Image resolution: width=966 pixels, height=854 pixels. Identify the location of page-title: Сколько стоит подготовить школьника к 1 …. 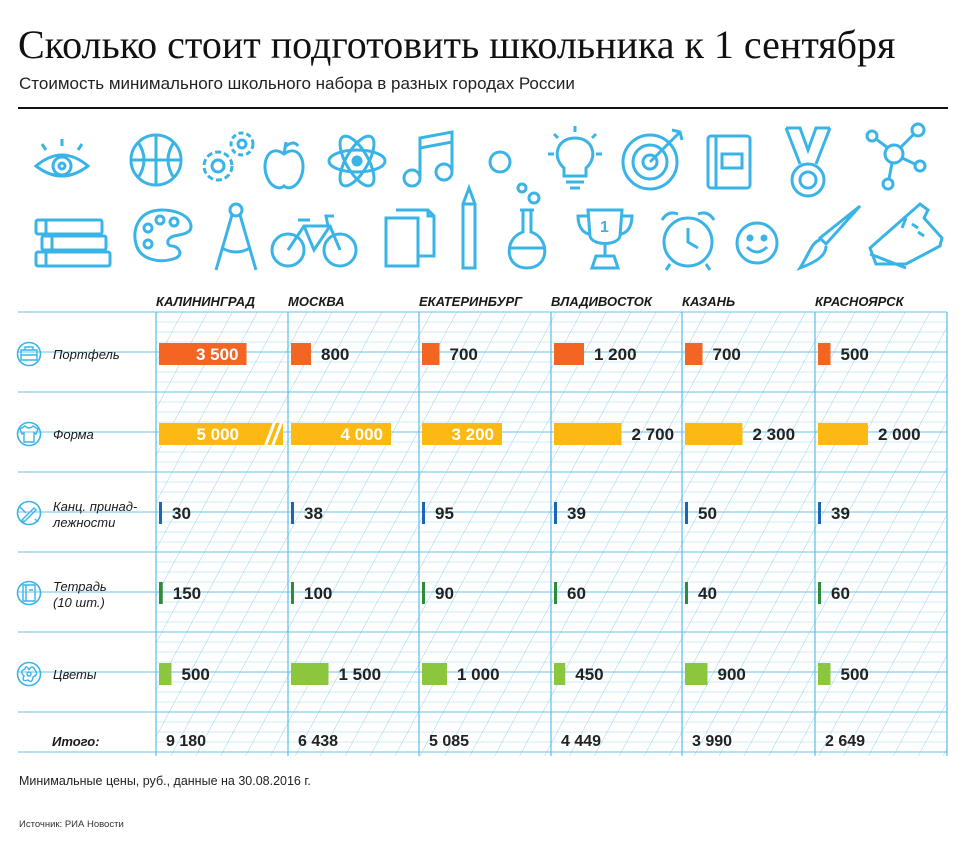
(457, 44).